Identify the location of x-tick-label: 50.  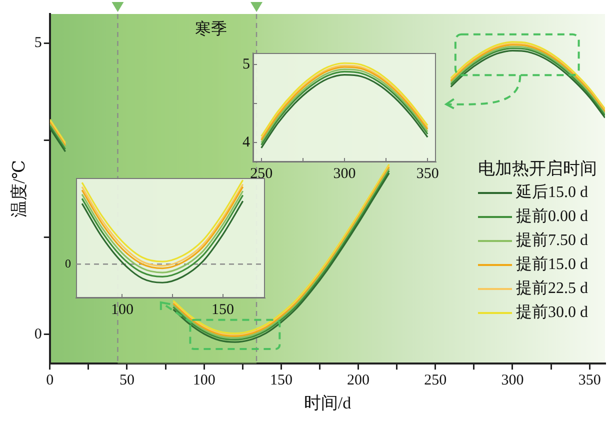
(126, 380).